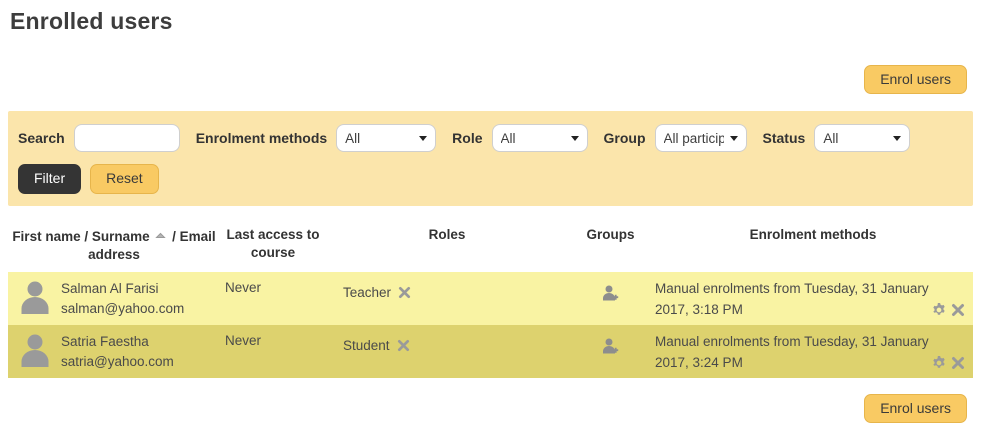 This screenshot has width=981, height=434. Describe the element at coordinates (123, 308) in the screenshot. I see `user-email: salman@yahoo.com` at that location.